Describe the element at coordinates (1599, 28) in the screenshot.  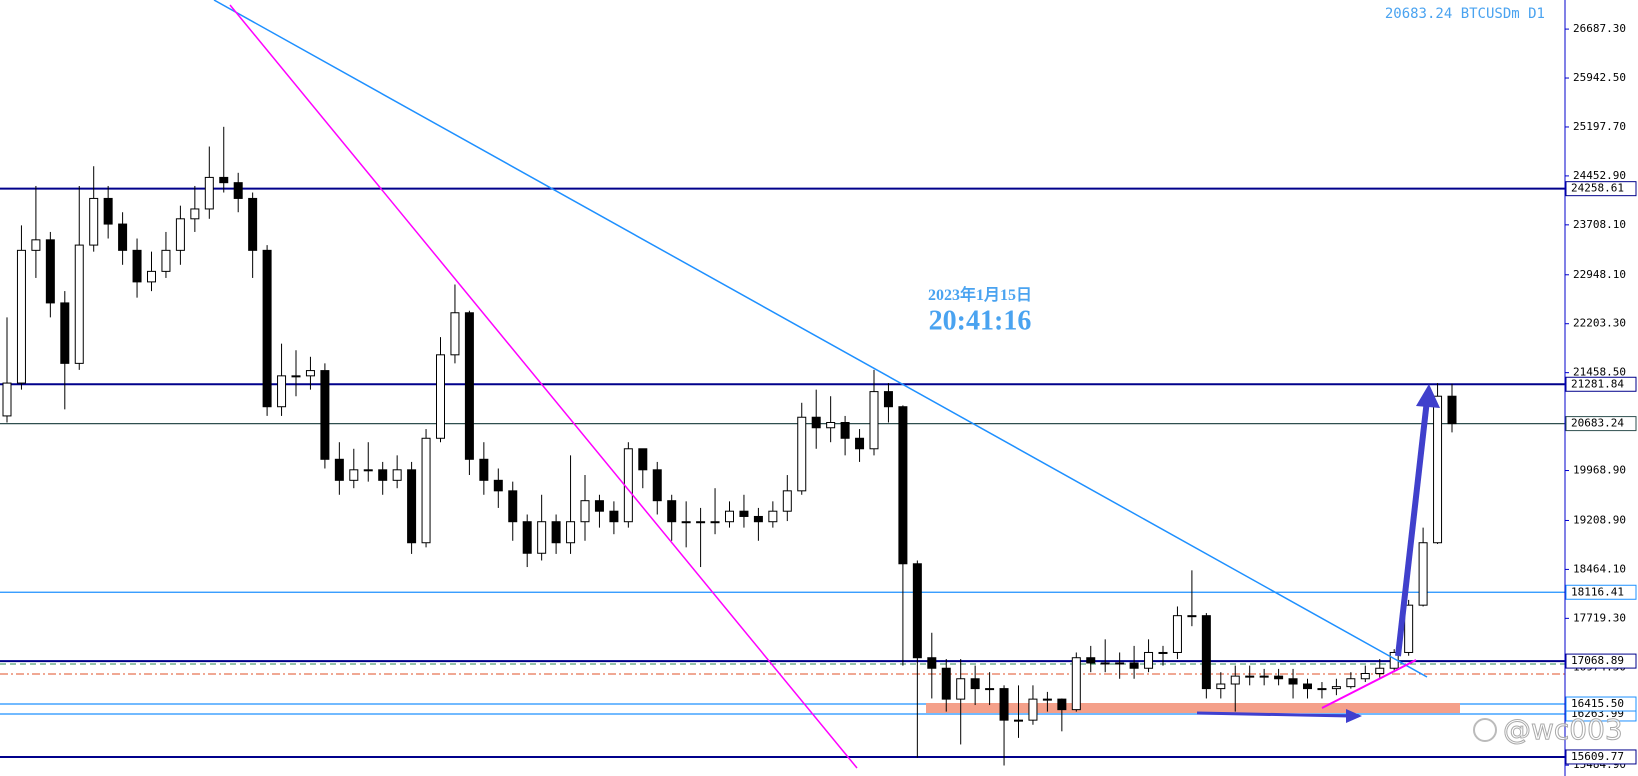
I see `y-tick-label: 26687.30` at that location.